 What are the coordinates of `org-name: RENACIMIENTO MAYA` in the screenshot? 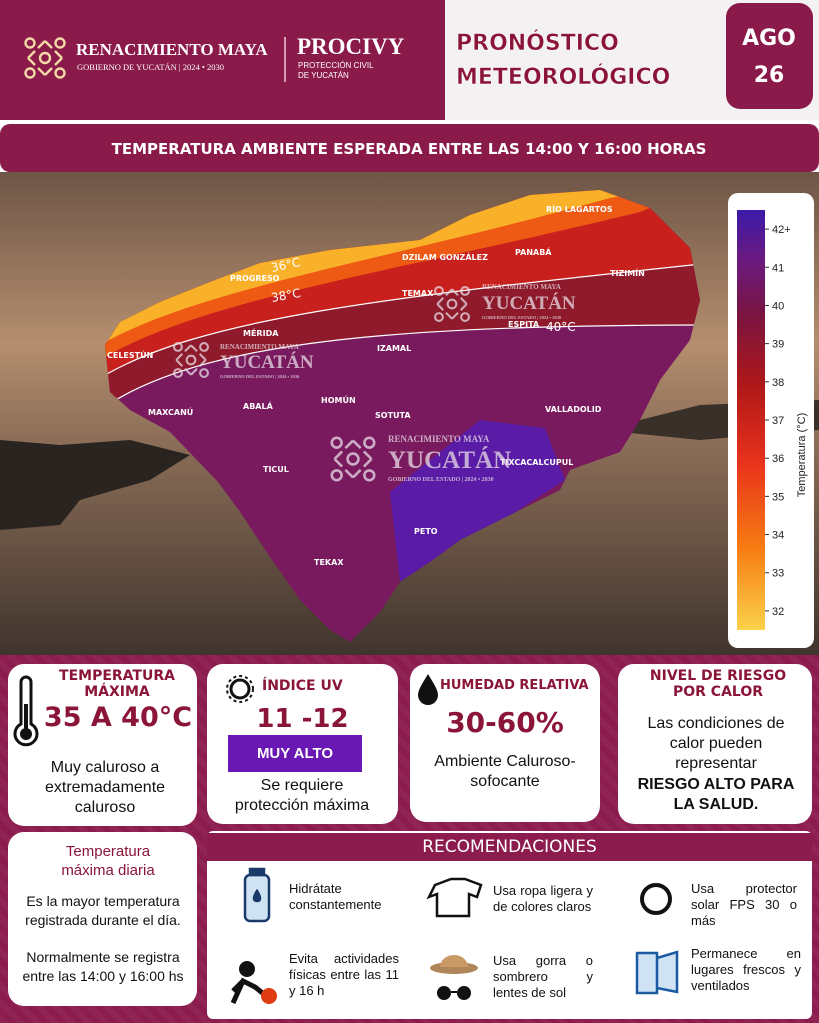 It's located at (172, 49).